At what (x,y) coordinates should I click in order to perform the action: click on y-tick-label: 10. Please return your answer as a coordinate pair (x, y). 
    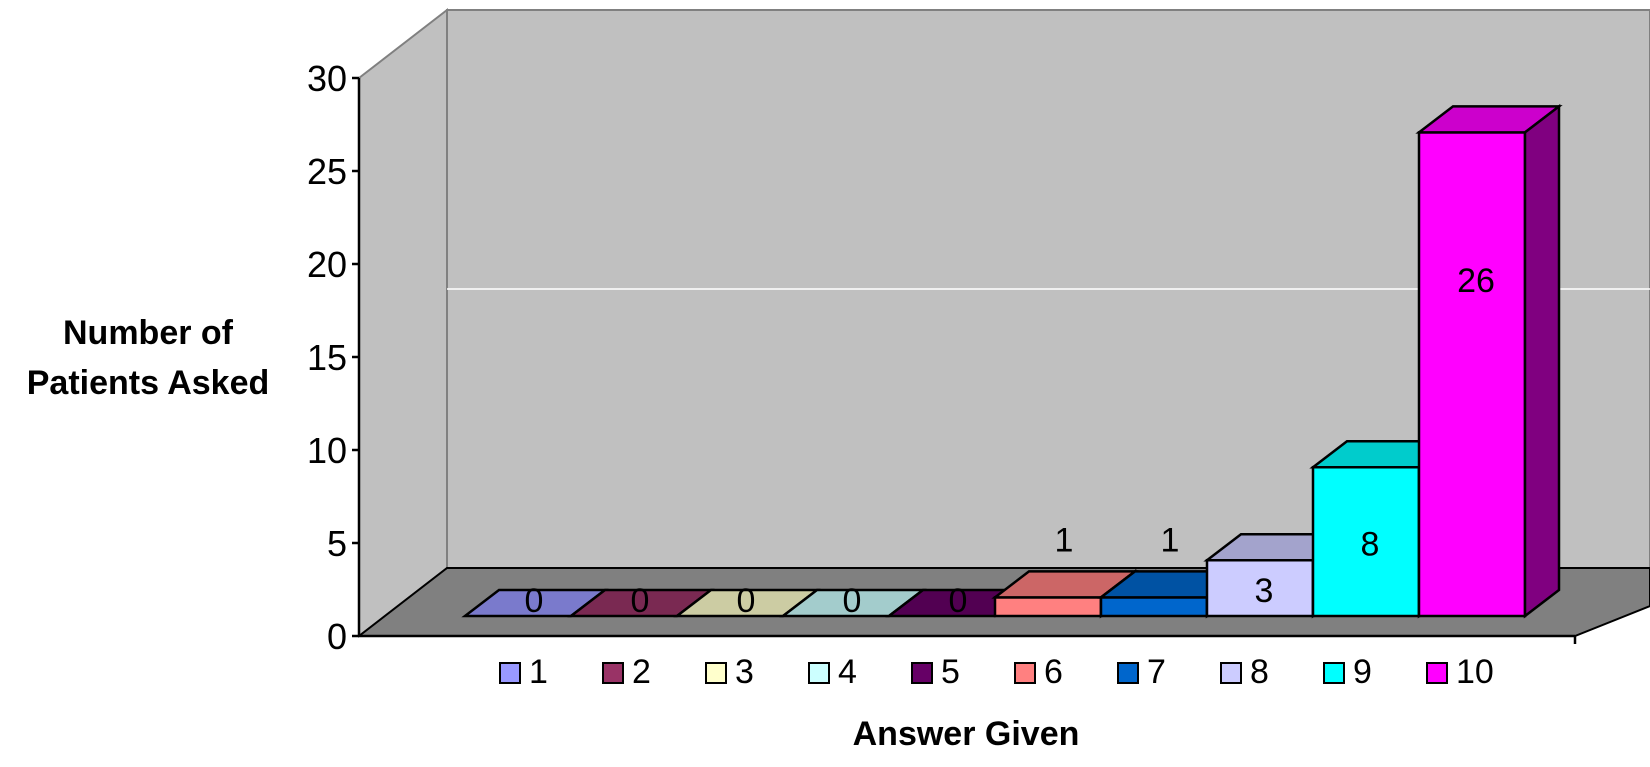
    Looking at the image, I should click on (327, 450).